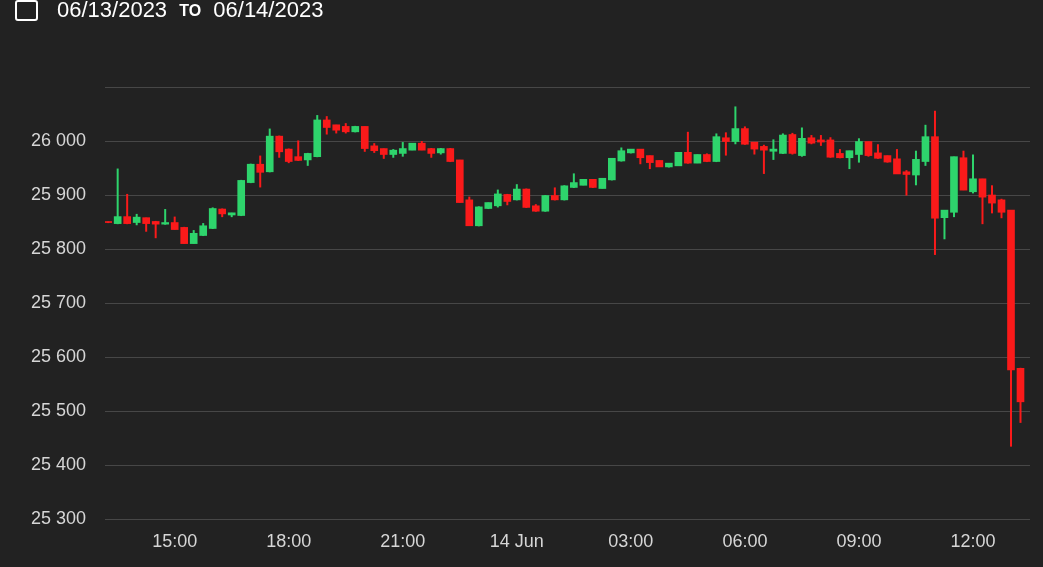  I want to click on x-tick-label: 12:00, so click(973, 540).